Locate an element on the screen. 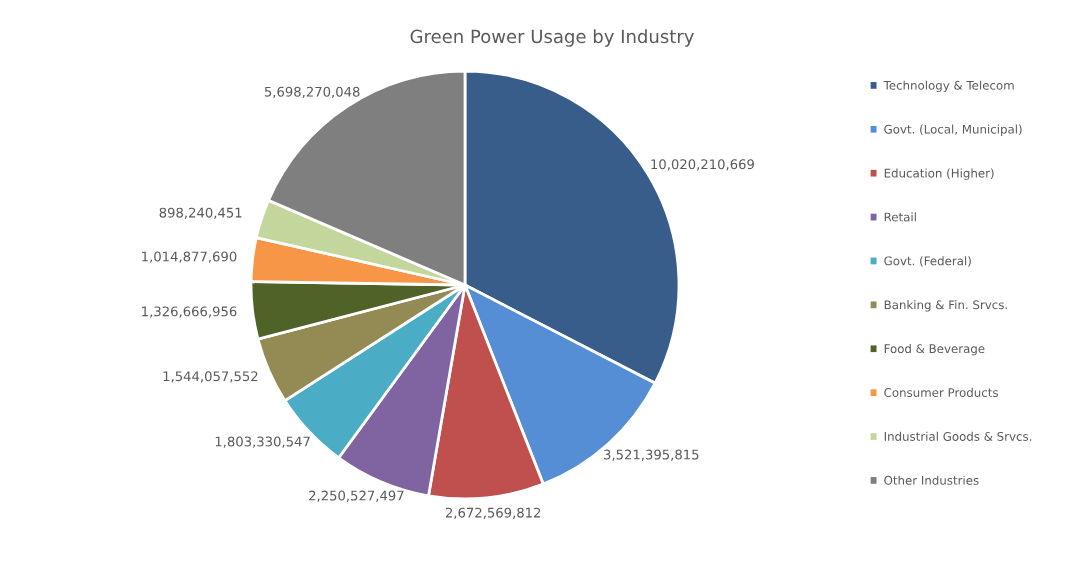 Image resolution: width=1088 pixels, height=564 pixels. data-label: 898,240,451 is located at coordinates (200, 213).